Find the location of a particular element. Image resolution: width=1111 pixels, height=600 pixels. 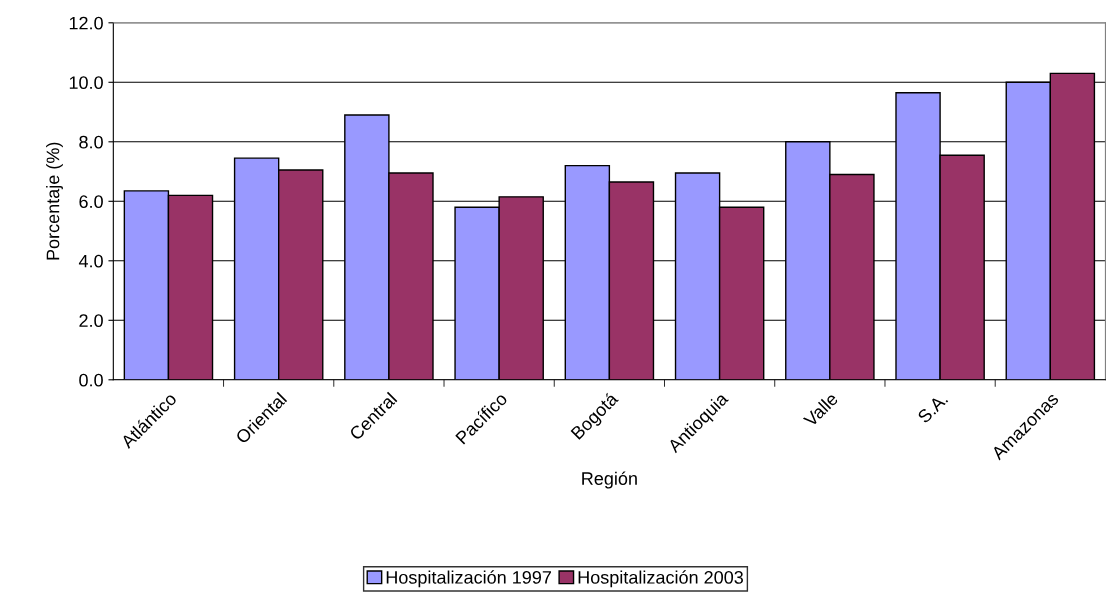

y-tick-label: 0.0 is located at coordinates (91, 380).